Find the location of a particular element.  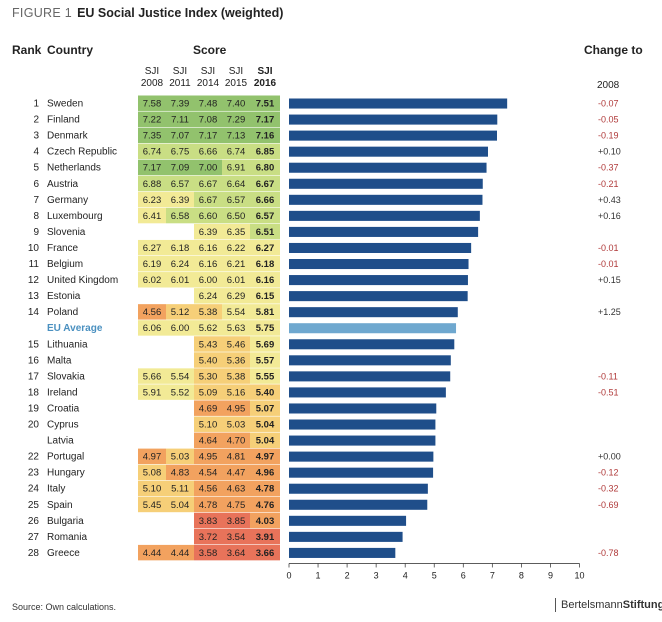

score-cell-label: 6.35 is located at coordinates (236, 232).